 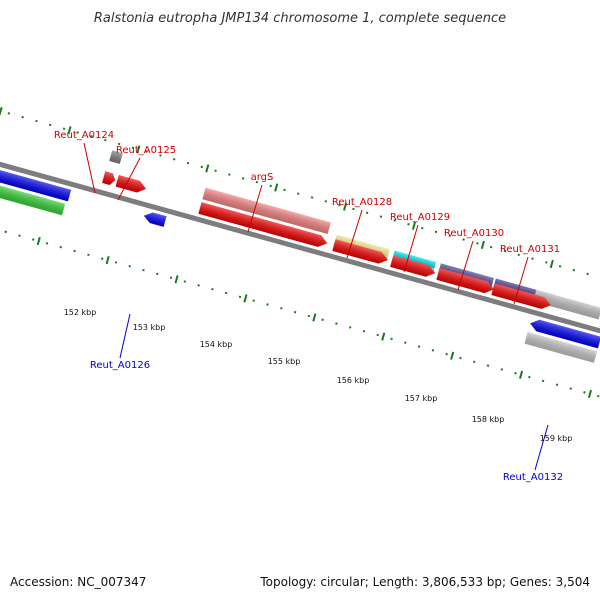 What do you see at coordinates (533, 477) in the screenshot?
I see `gene-label-reut-a0132: Reut_A0132` at bounding box center [533, 477].